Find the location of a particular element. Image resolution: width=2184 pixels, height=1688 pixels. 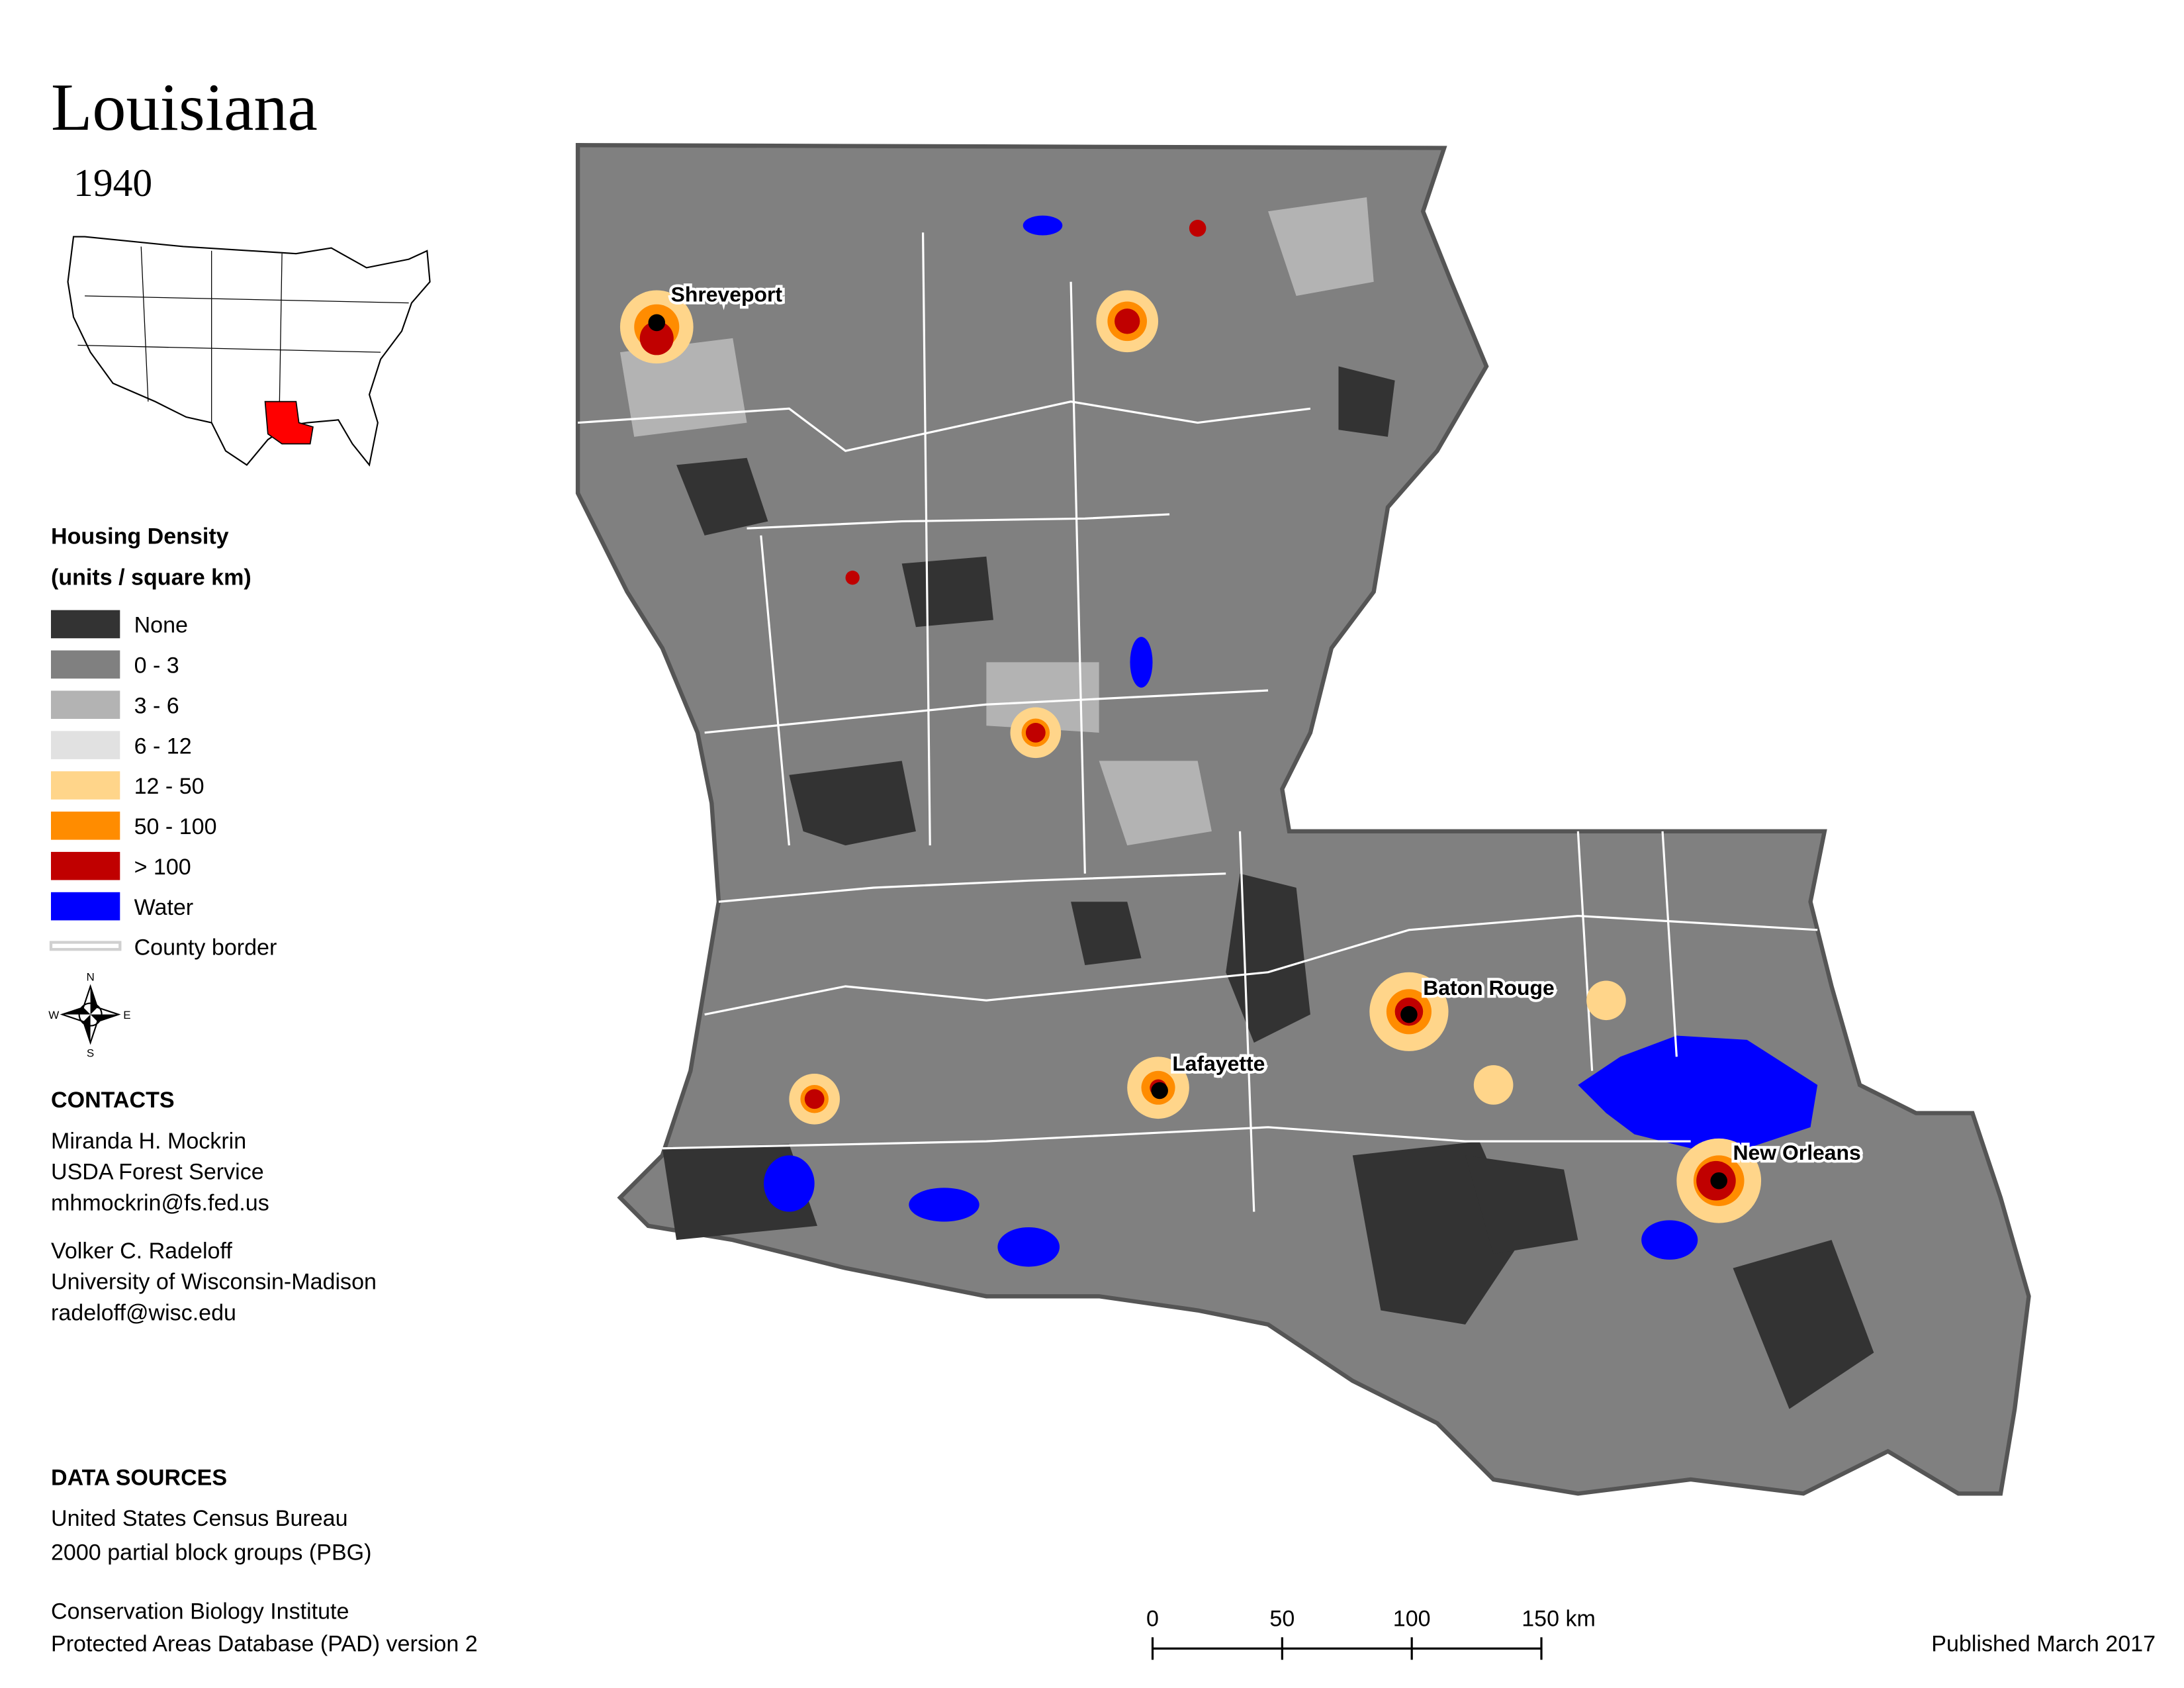

legend-subtitle: (units / square km) is located at coordinates (151, 577).